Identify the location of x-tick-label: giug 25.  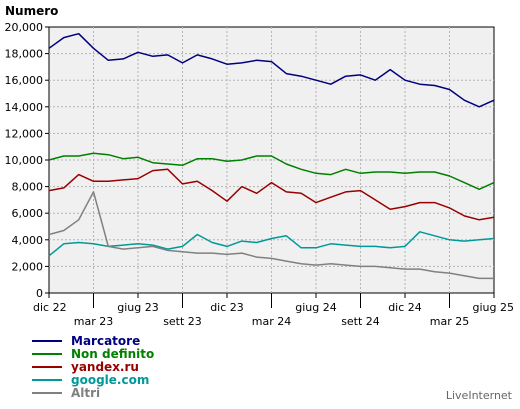
(494, 307).